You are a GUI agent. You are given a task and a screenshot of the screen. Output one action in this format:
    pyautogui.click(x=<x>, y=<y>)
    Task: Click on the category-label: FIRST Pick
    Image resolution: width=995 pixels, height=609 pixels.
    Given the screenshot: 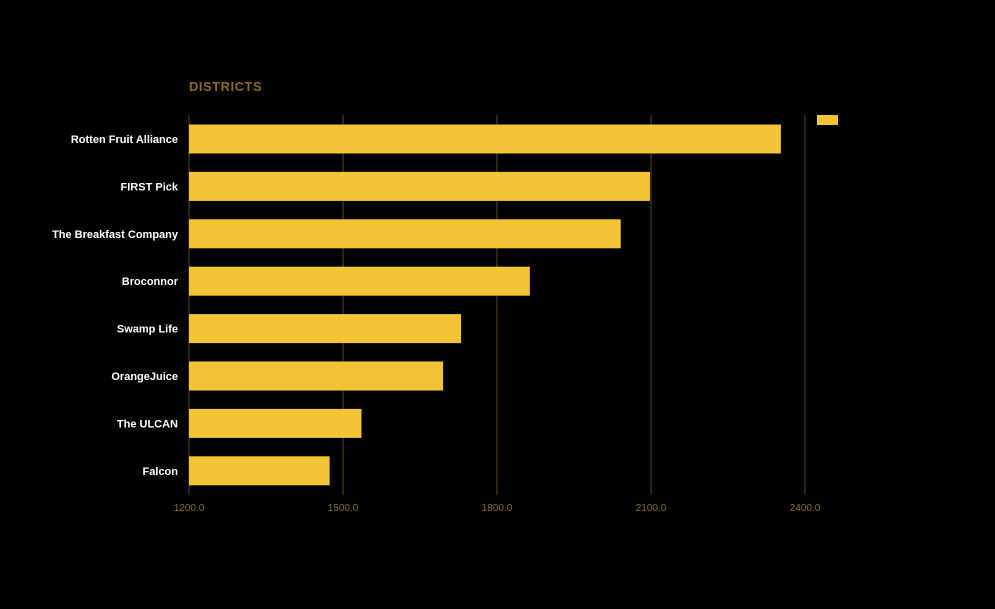 What is the action you would take?
    pyautogui.click(x=150, y=187)
    